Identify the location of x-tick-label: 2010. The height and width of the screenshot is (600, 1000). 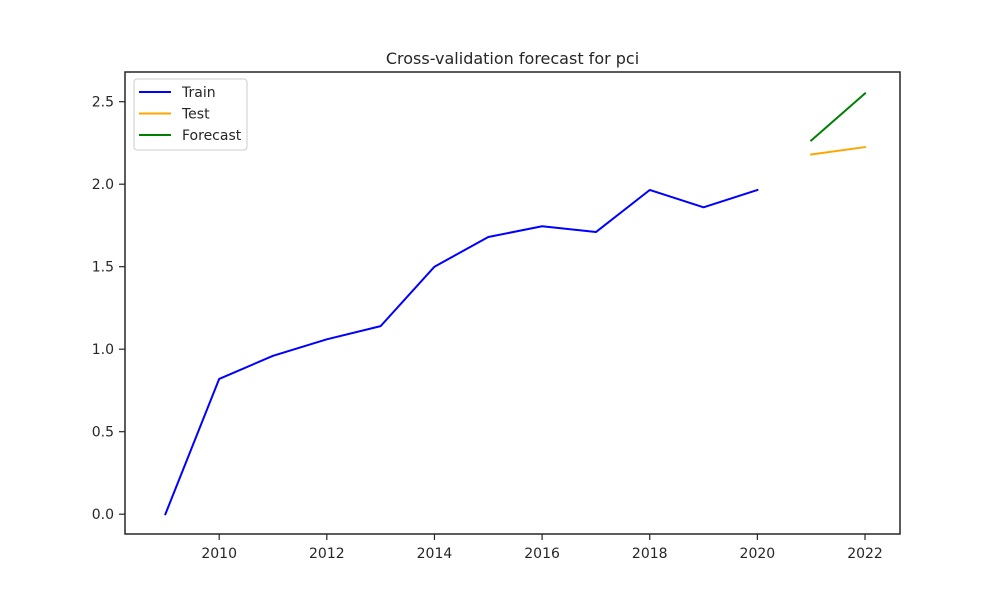
(219, 554).